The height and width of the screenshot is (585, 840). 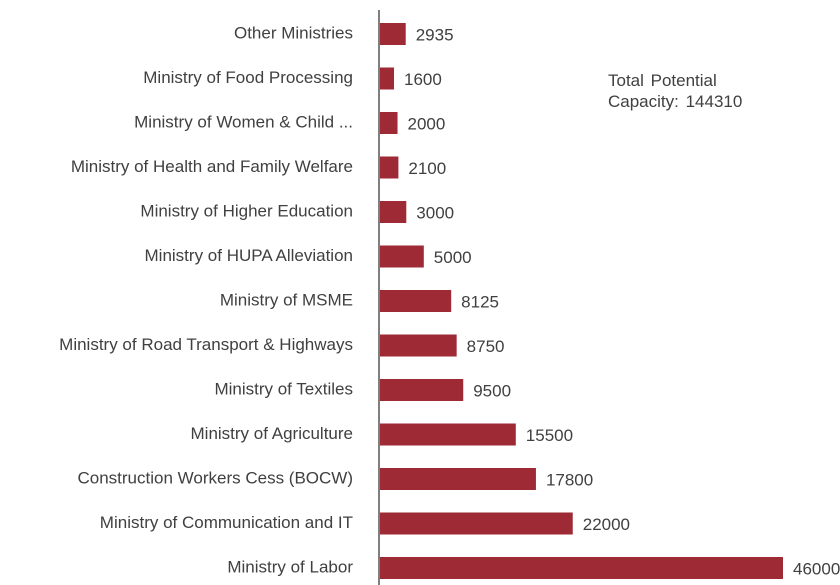 What do you see at coordinates (246, 210) in the screenshot?
I see `y-tick-label: Ministry of Higher Education` at bounding box center [246, 210].